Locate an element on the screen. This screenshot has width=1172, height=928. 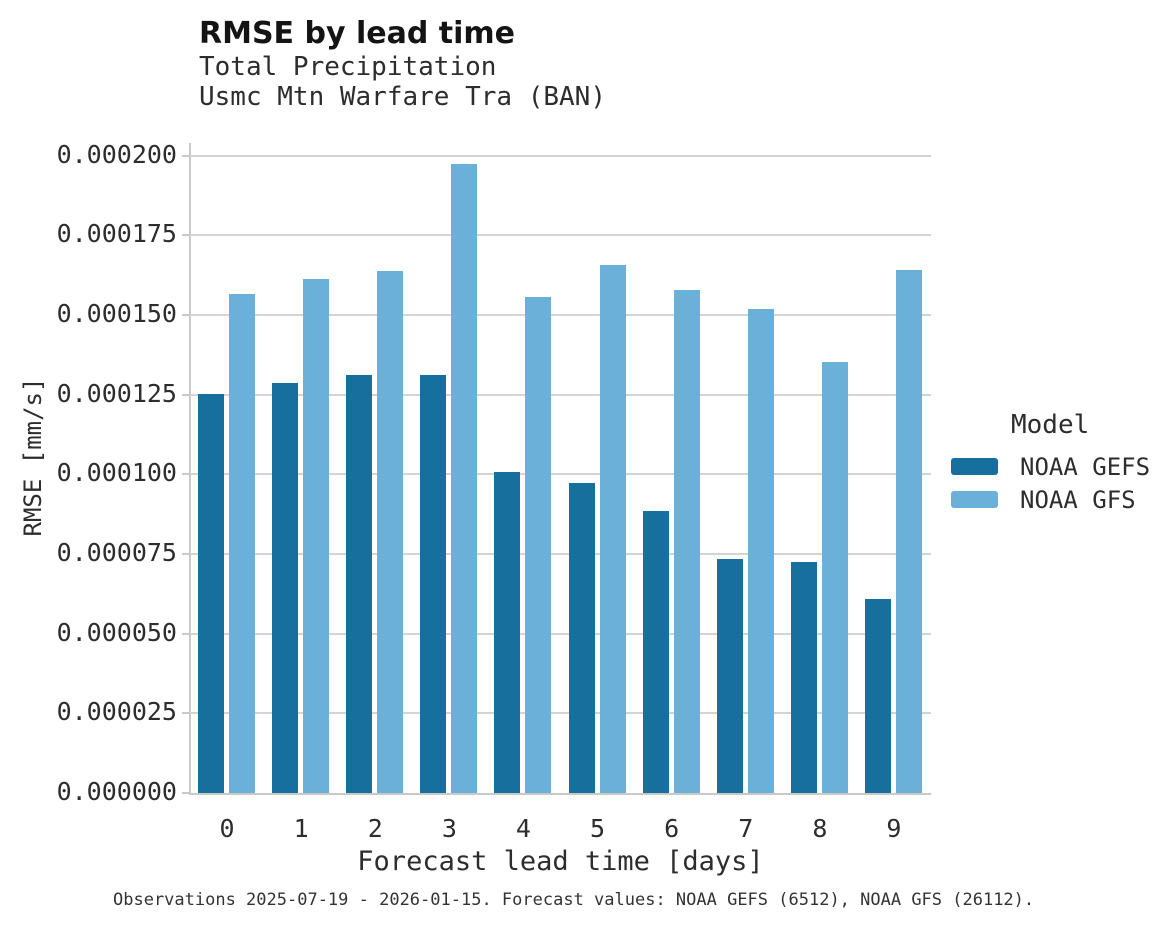
y-tick-label: 0.000000 is located at coordinates (116, 791).